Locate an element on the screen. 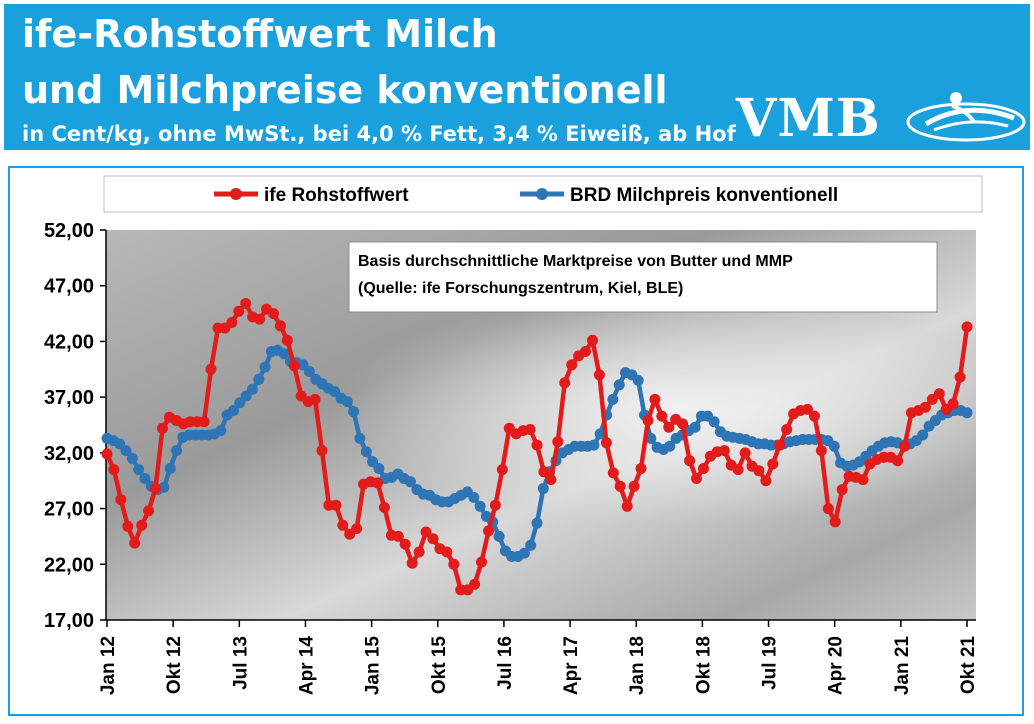 This screenshot has width=1034, height=724. logo-text: VMB is located at coordinates (808, 118).